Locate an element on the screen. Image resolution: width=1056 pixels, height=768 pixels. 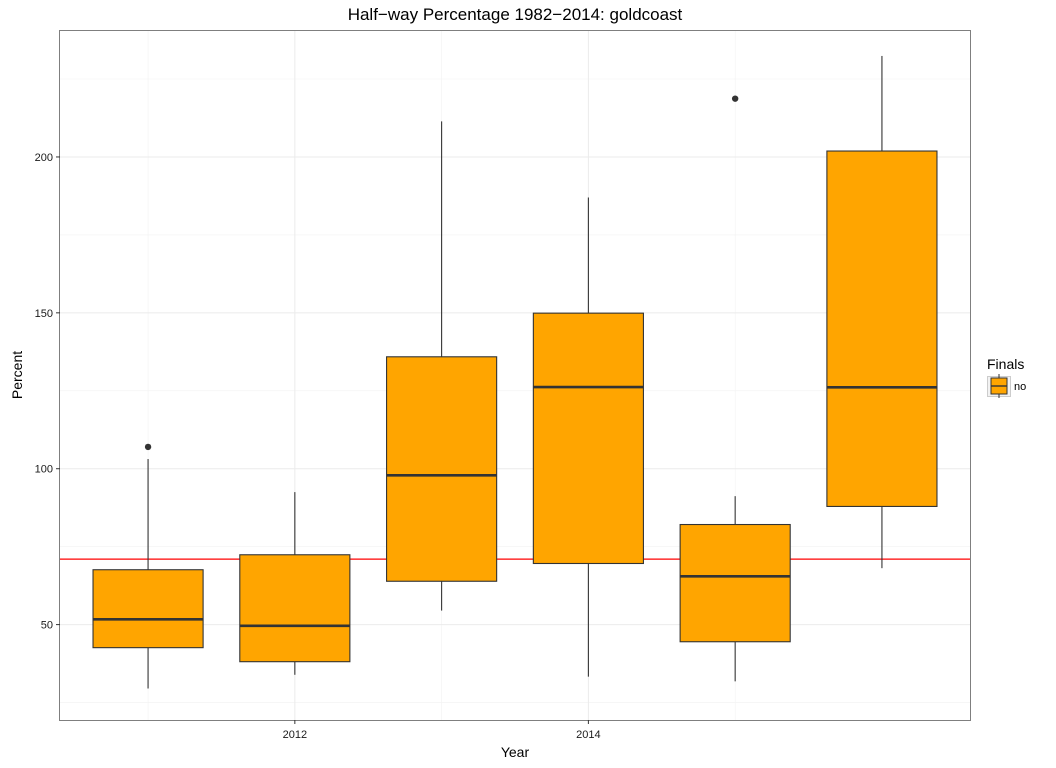
box-2012 is located at coordinates (295, 583).